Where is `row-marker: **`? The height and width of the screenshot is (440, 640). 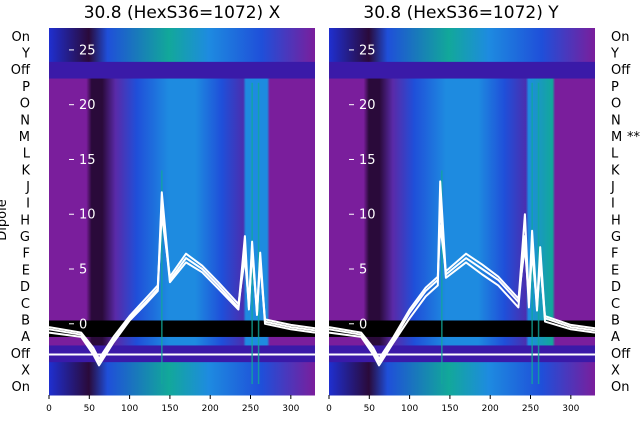
row-marker: ** is located at coordinates (633, 137).